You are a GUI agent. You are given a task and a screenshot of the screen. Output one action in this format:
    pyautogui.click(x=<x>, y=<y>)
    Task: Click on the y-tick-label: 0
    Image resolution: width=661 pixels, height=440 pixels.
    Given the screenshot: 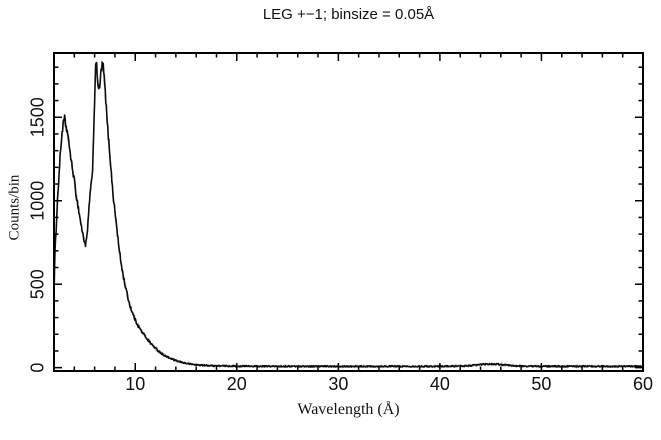 What is the action you would take?
    pyautogui.click(x=37, y=368)
    